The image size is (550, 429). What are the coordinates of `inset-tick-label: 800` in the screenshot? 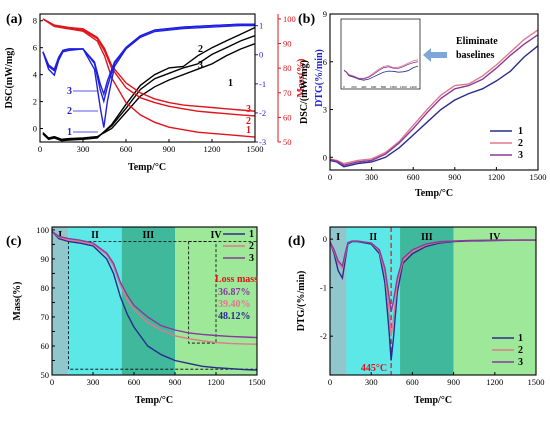 It's located at (384, 87).